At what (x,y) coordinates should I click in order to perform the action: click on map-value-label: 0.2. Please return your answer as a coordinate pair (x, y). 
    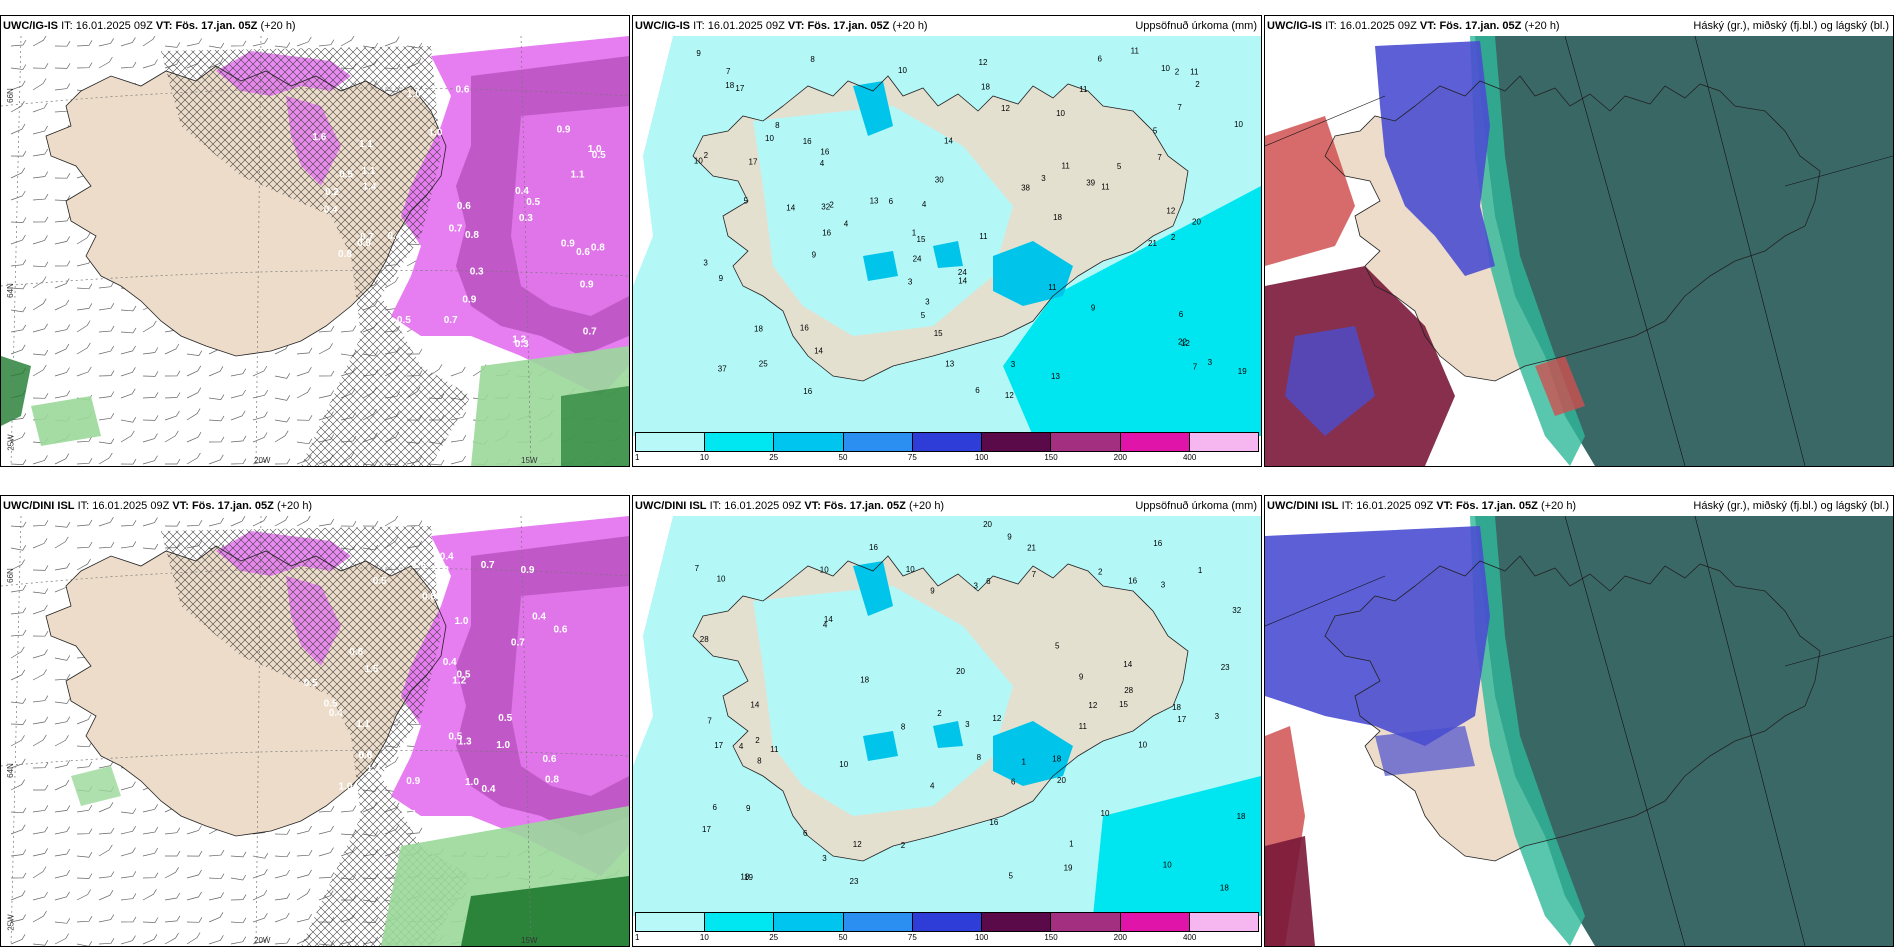
    Looking at the image, I should click on (332, 192).